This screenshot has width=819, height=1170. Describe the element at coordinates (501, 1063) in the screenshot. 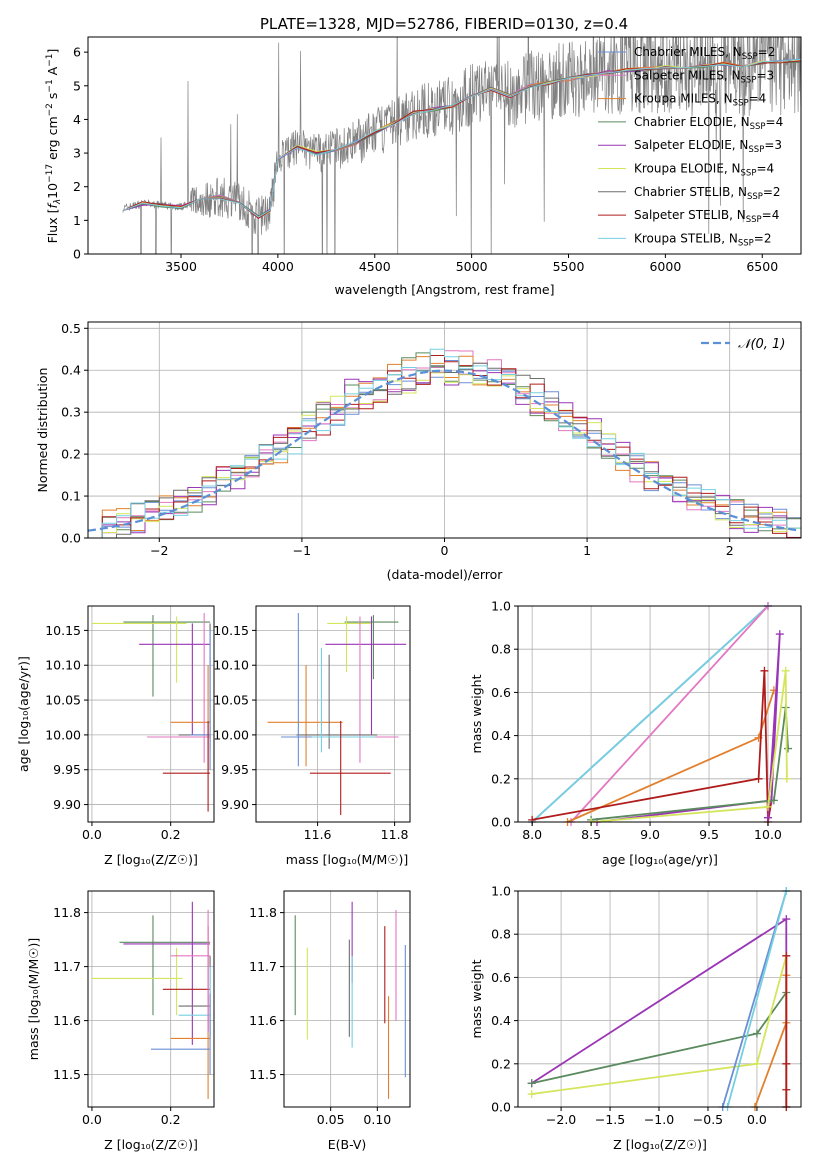

I see `y-tick-label: 0.2` at that location.